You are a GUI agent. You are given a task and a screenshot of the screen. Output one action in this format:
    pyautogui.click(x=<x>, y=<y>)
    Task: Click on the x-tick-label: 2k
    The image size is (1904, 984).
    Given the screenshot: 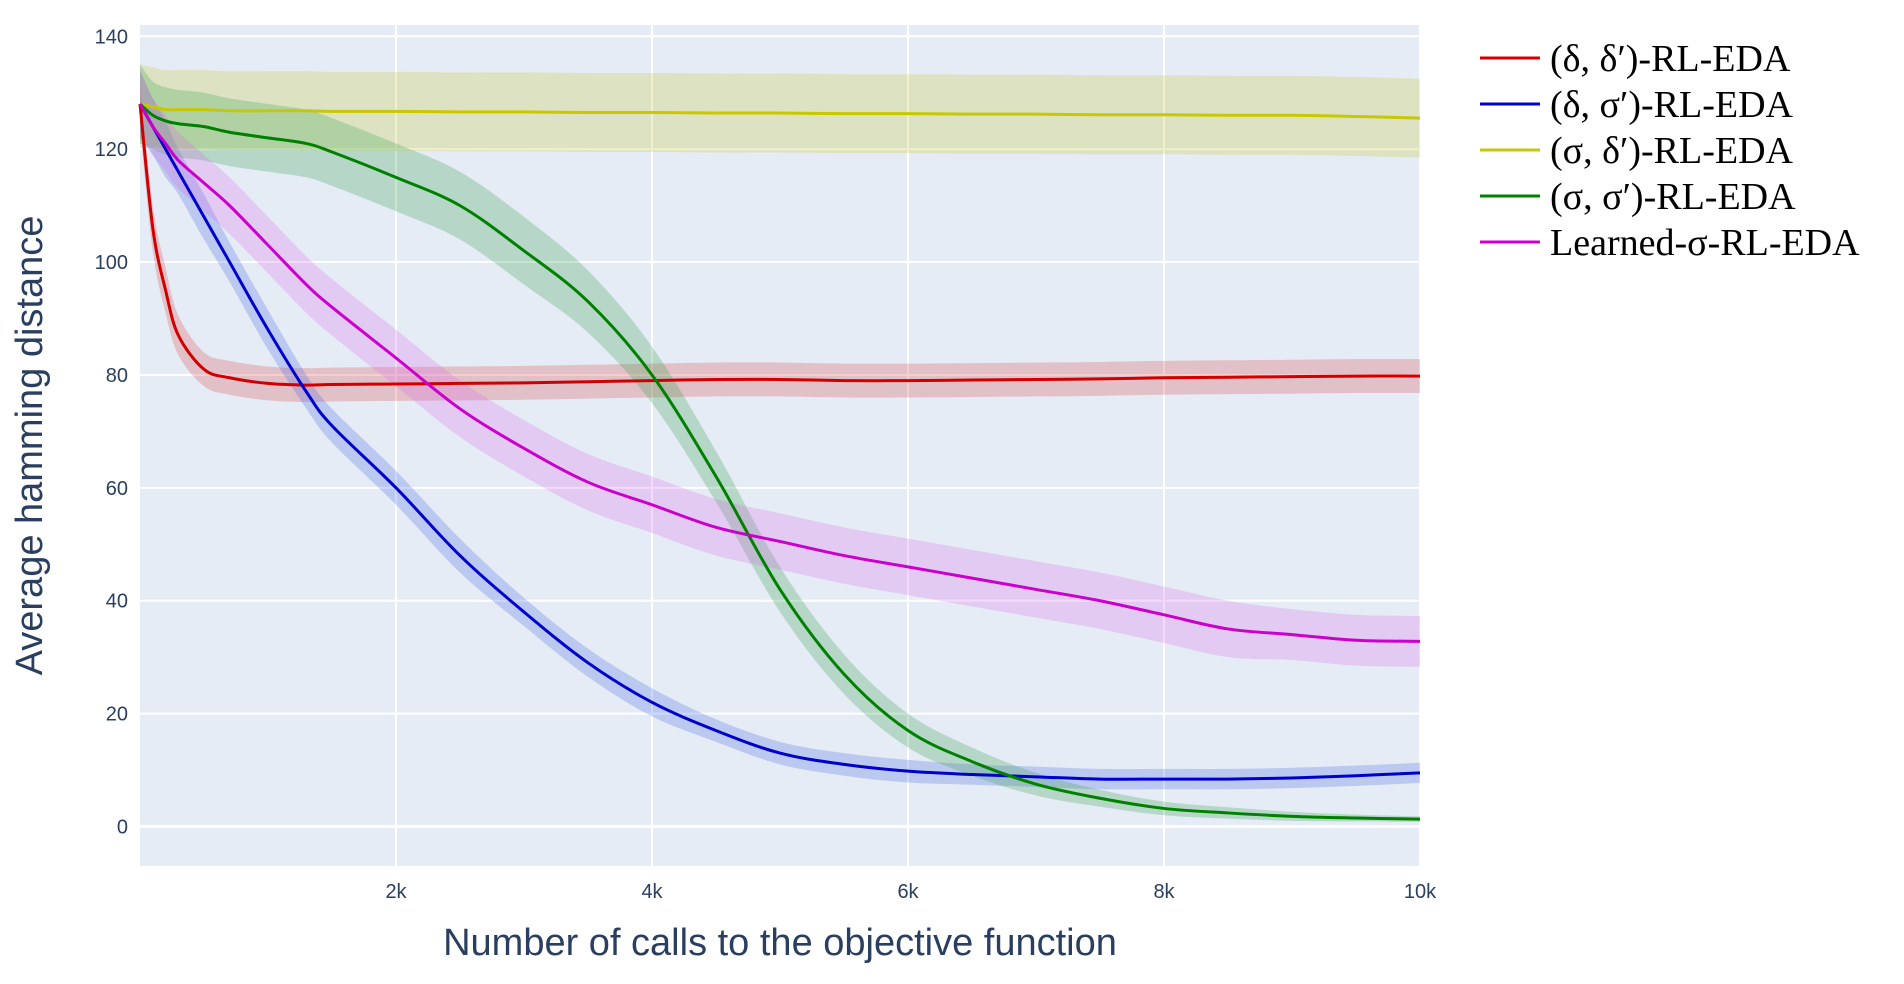 What is the action you would take?
    pyautogui.click(x=396, y=892)
    